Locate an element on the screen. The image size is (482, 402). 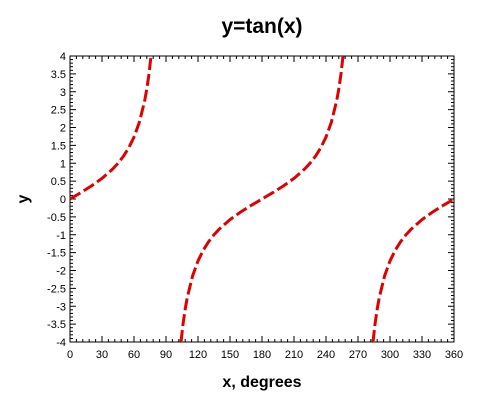
y-tick-label: -0.5 is located at coordinates (56, 218).